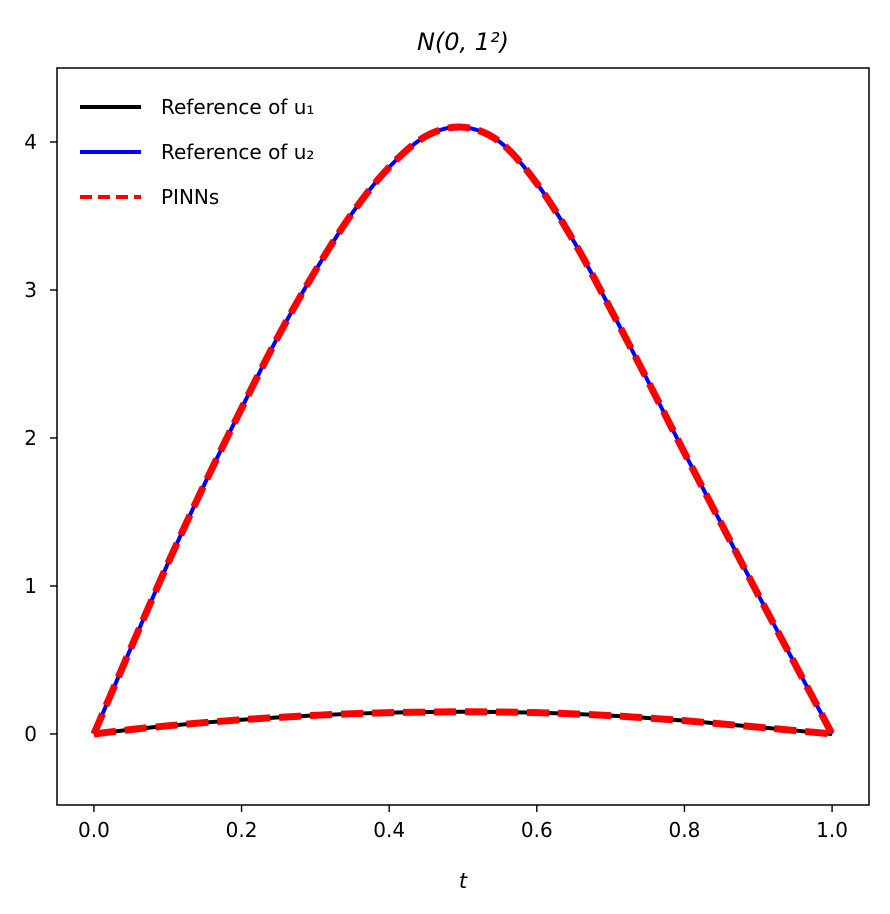 The width and height of the screenshot is (890, 914). Describe the element at coordinates (30, 290) in the screenshot. I see `y-tick-label: 3` at that location.